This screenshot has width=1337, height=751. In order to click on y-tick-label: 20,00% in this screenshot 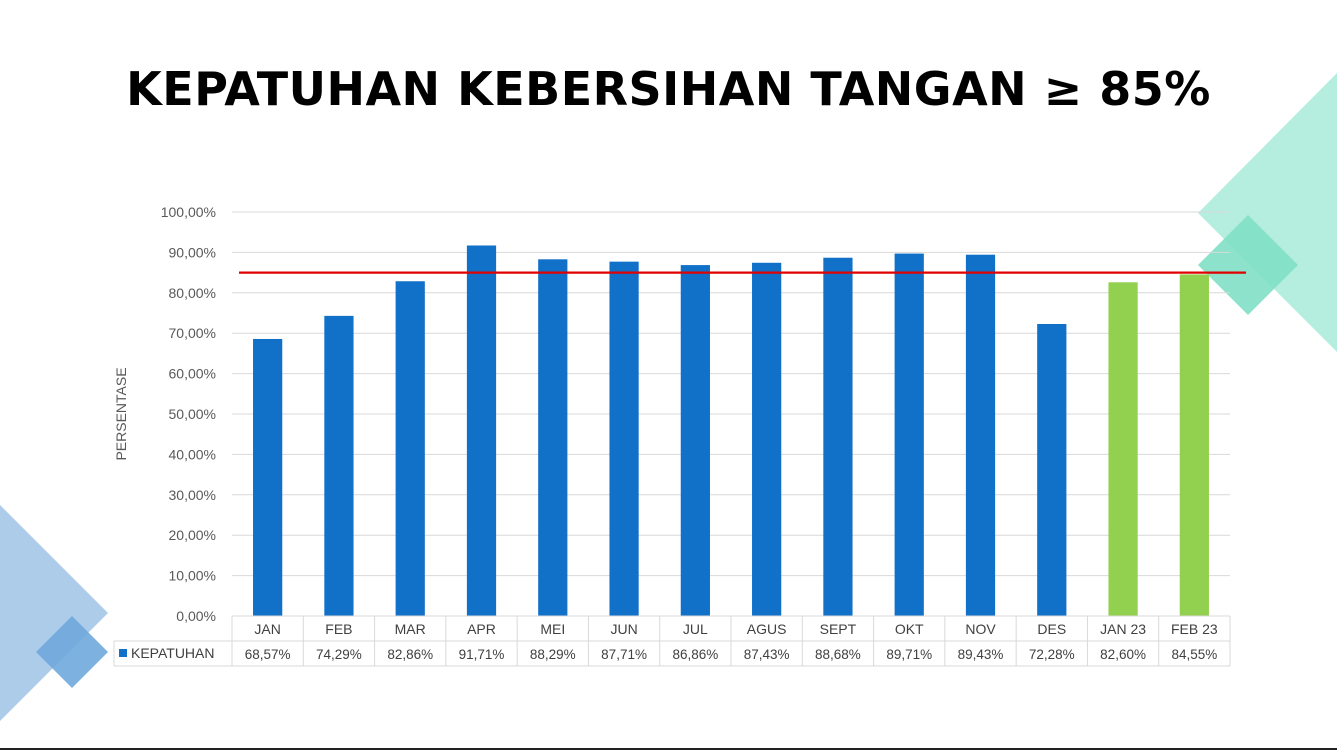, I will do `click(192, 535)`.